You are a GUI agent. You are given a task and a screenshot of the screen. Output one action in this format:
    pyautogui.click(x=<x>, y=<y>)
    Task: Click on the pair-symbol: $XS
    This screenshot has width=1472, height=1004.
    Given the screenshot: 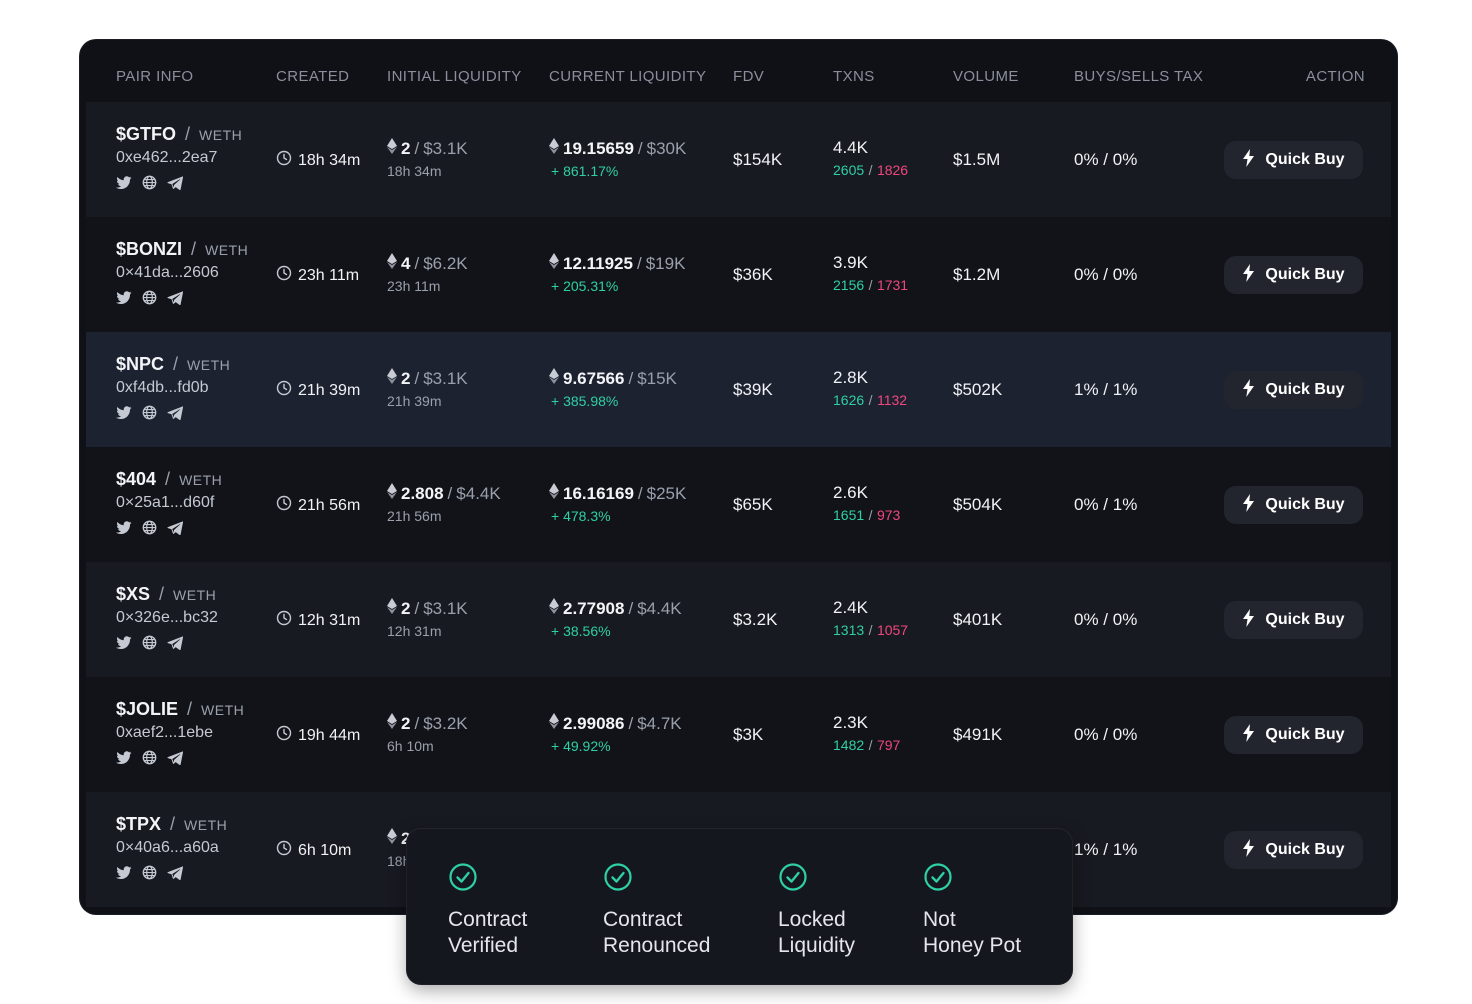 What is the action you would take?
    pyautogui.click(x=133, y=594)
    